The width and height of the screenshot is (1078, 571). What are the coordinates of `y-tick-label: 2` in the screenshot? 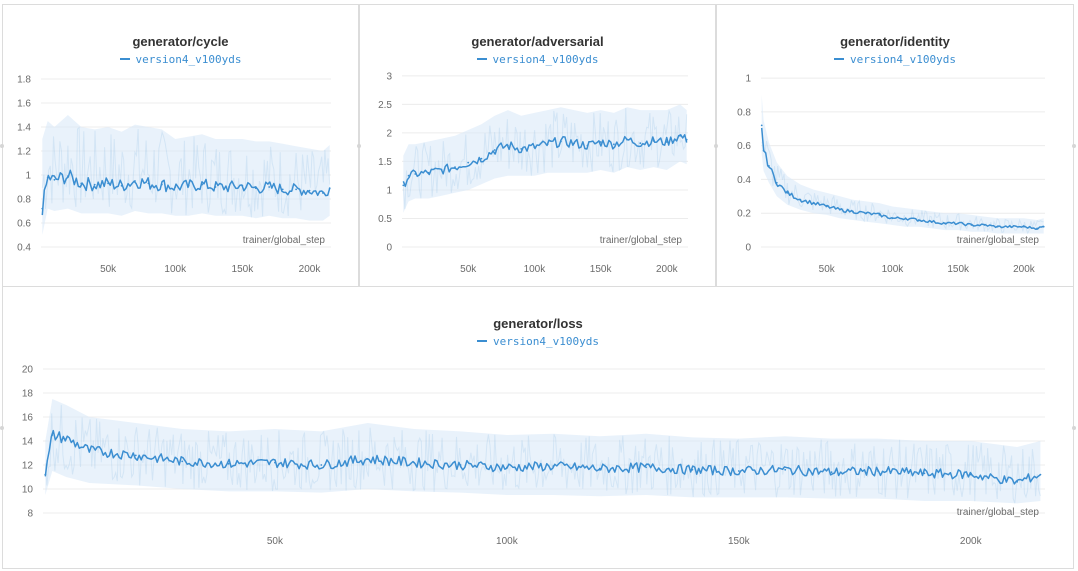 It's located at (389, 133).